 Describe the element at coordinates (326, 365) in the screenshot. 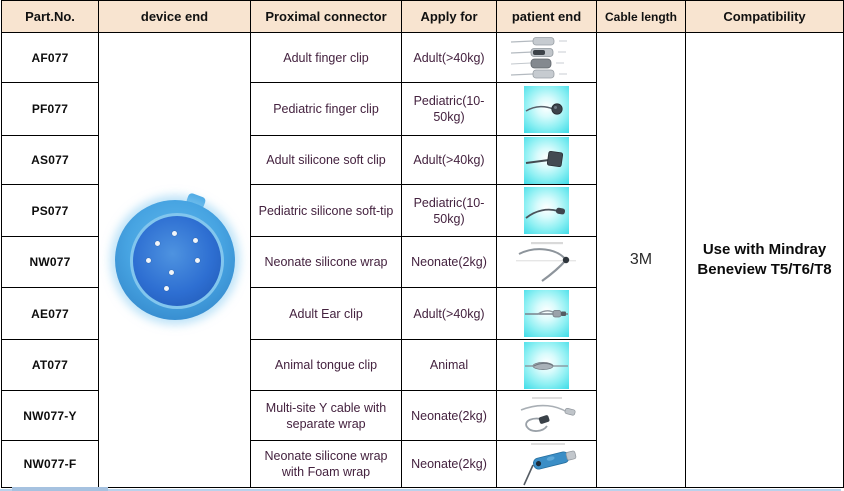

I see `proximal-connector-cell: Animal tongue clip` at that location.